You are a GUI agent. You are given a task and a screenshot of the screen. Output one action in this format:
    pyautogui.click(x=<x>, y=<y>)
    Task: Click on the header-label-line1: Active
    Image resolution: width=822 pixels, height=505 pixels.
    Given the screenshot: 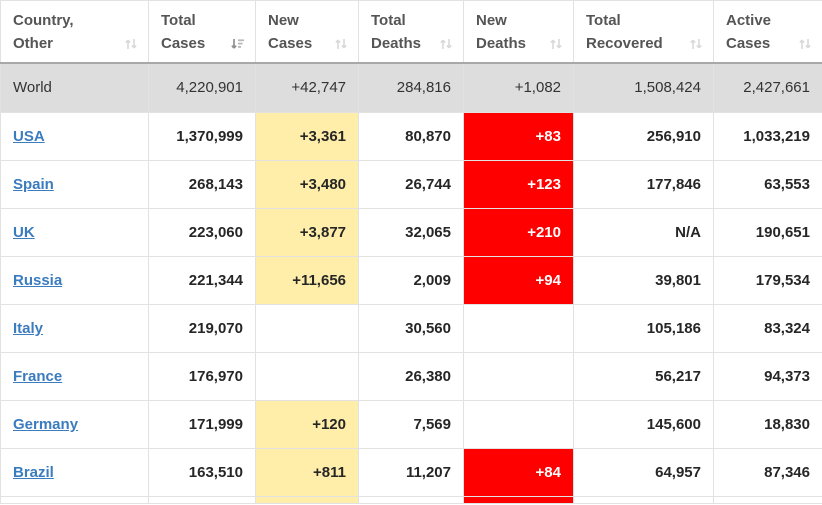 What is the action you would take?
    pyautogui.click(x=749, y=20)
    